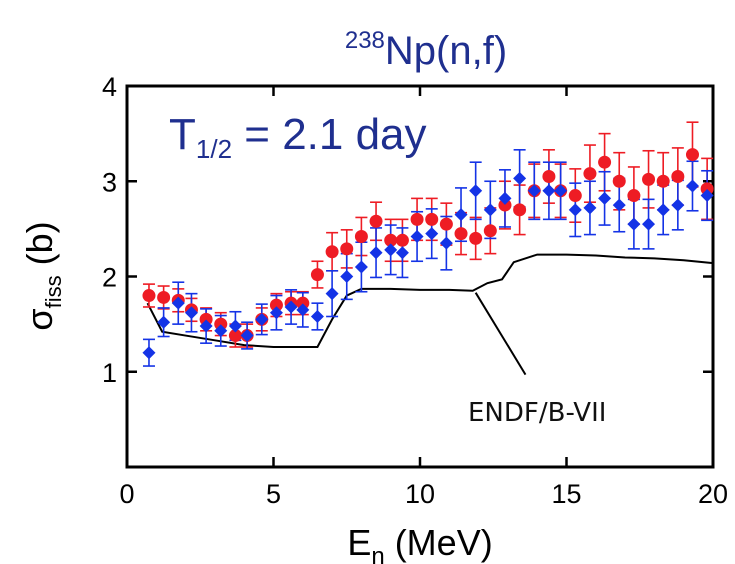  What do you see at coordinates (359, 542) in the screenshot?
I see `x-axis-label-symbol: E` at bounding box center [359, 542].